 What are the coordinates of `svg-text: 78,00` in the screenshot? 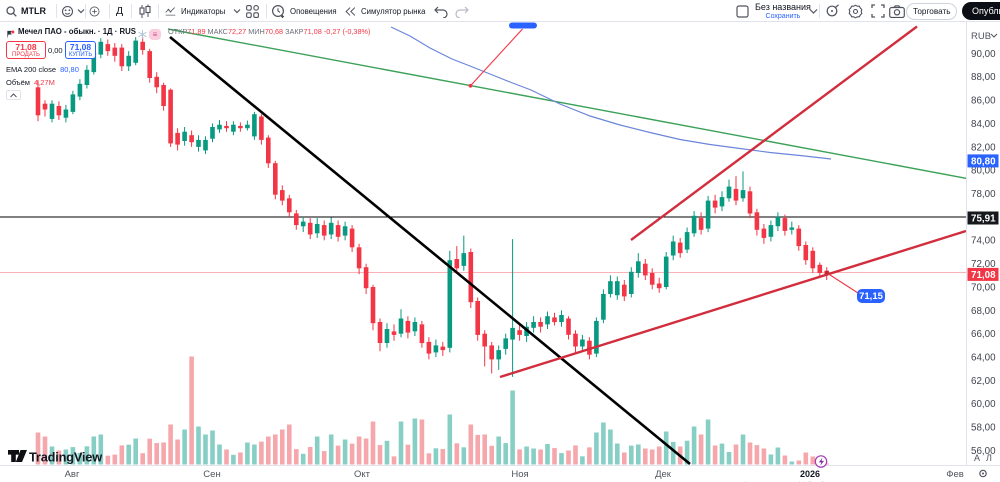 It's located at (983, 194).